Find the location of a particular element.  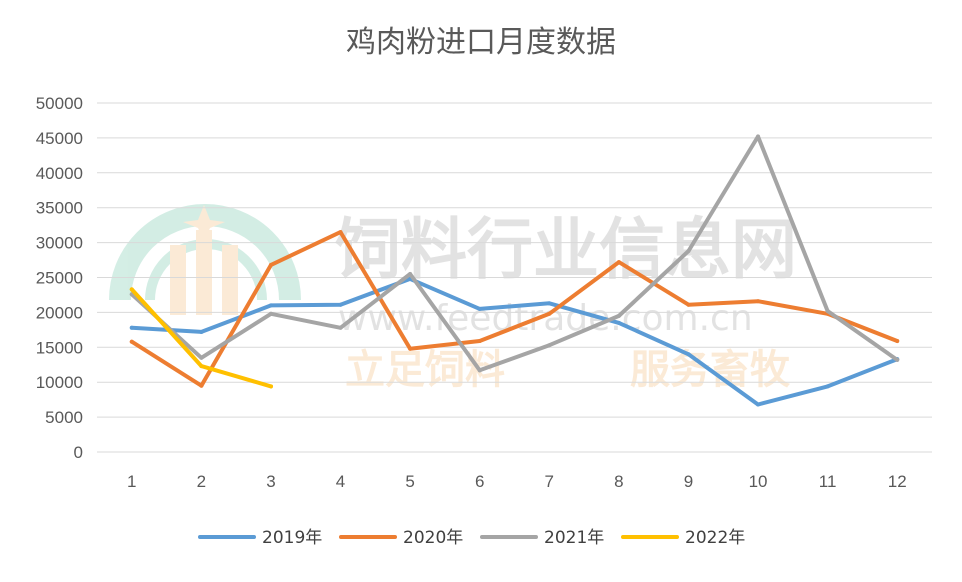

x-tick-label: 1 is located at coordinates (131, 481).